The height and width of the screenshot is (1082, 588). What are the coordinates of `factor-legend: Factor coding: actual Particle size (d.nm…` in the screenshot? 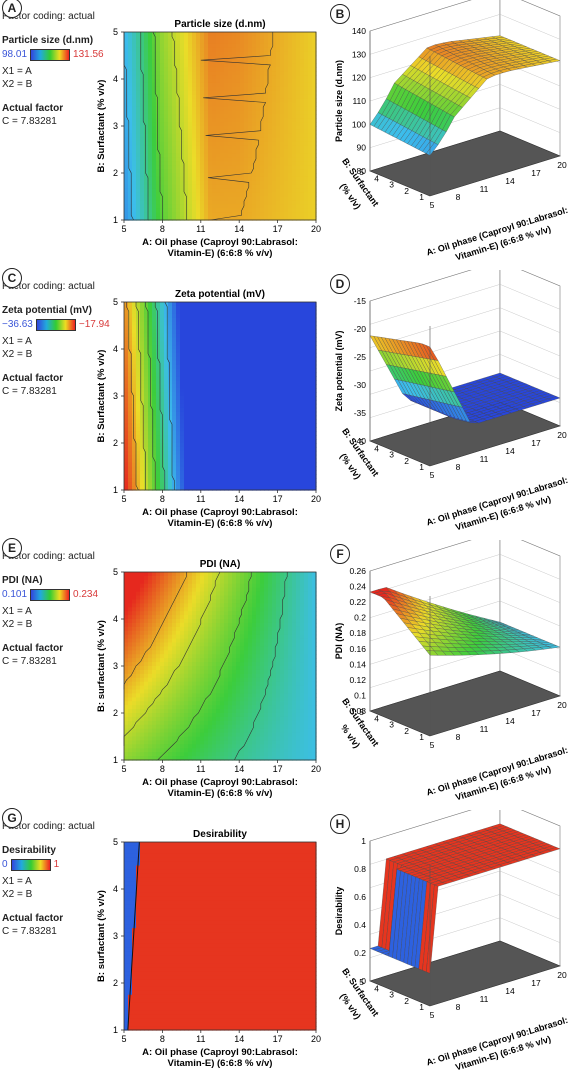 It's located at (60, 69).